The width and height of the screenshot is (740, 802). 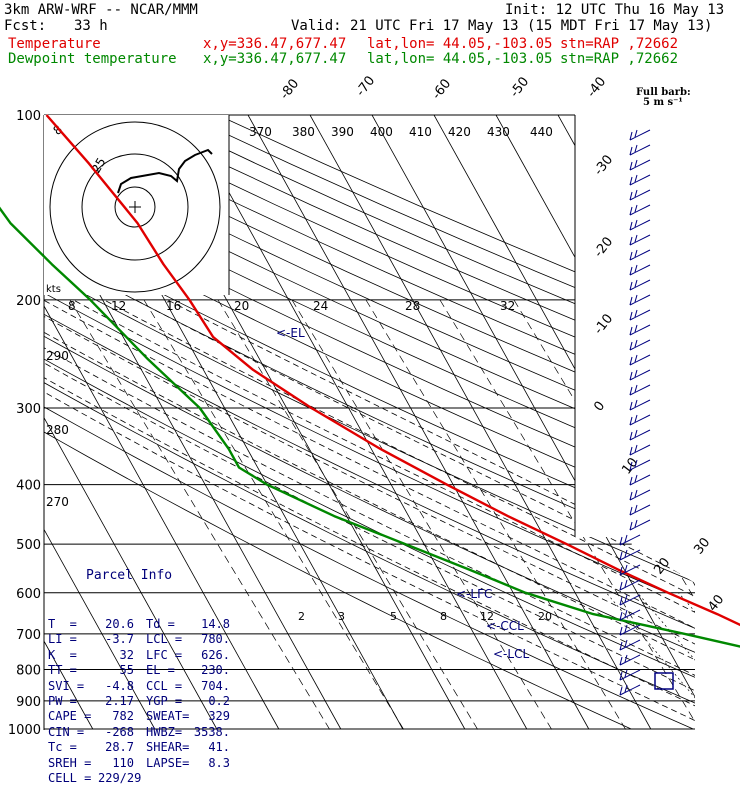 I want to click on mixing-label-lower: 2, so click(x=301, y=616).